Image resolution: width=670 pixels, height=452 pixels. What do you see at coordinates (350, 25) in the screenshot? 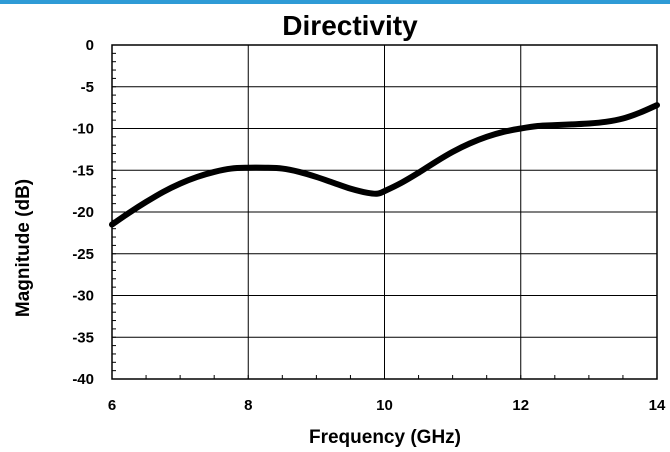
I see `chart-title: Directivity` at bounding box center [350, 25].